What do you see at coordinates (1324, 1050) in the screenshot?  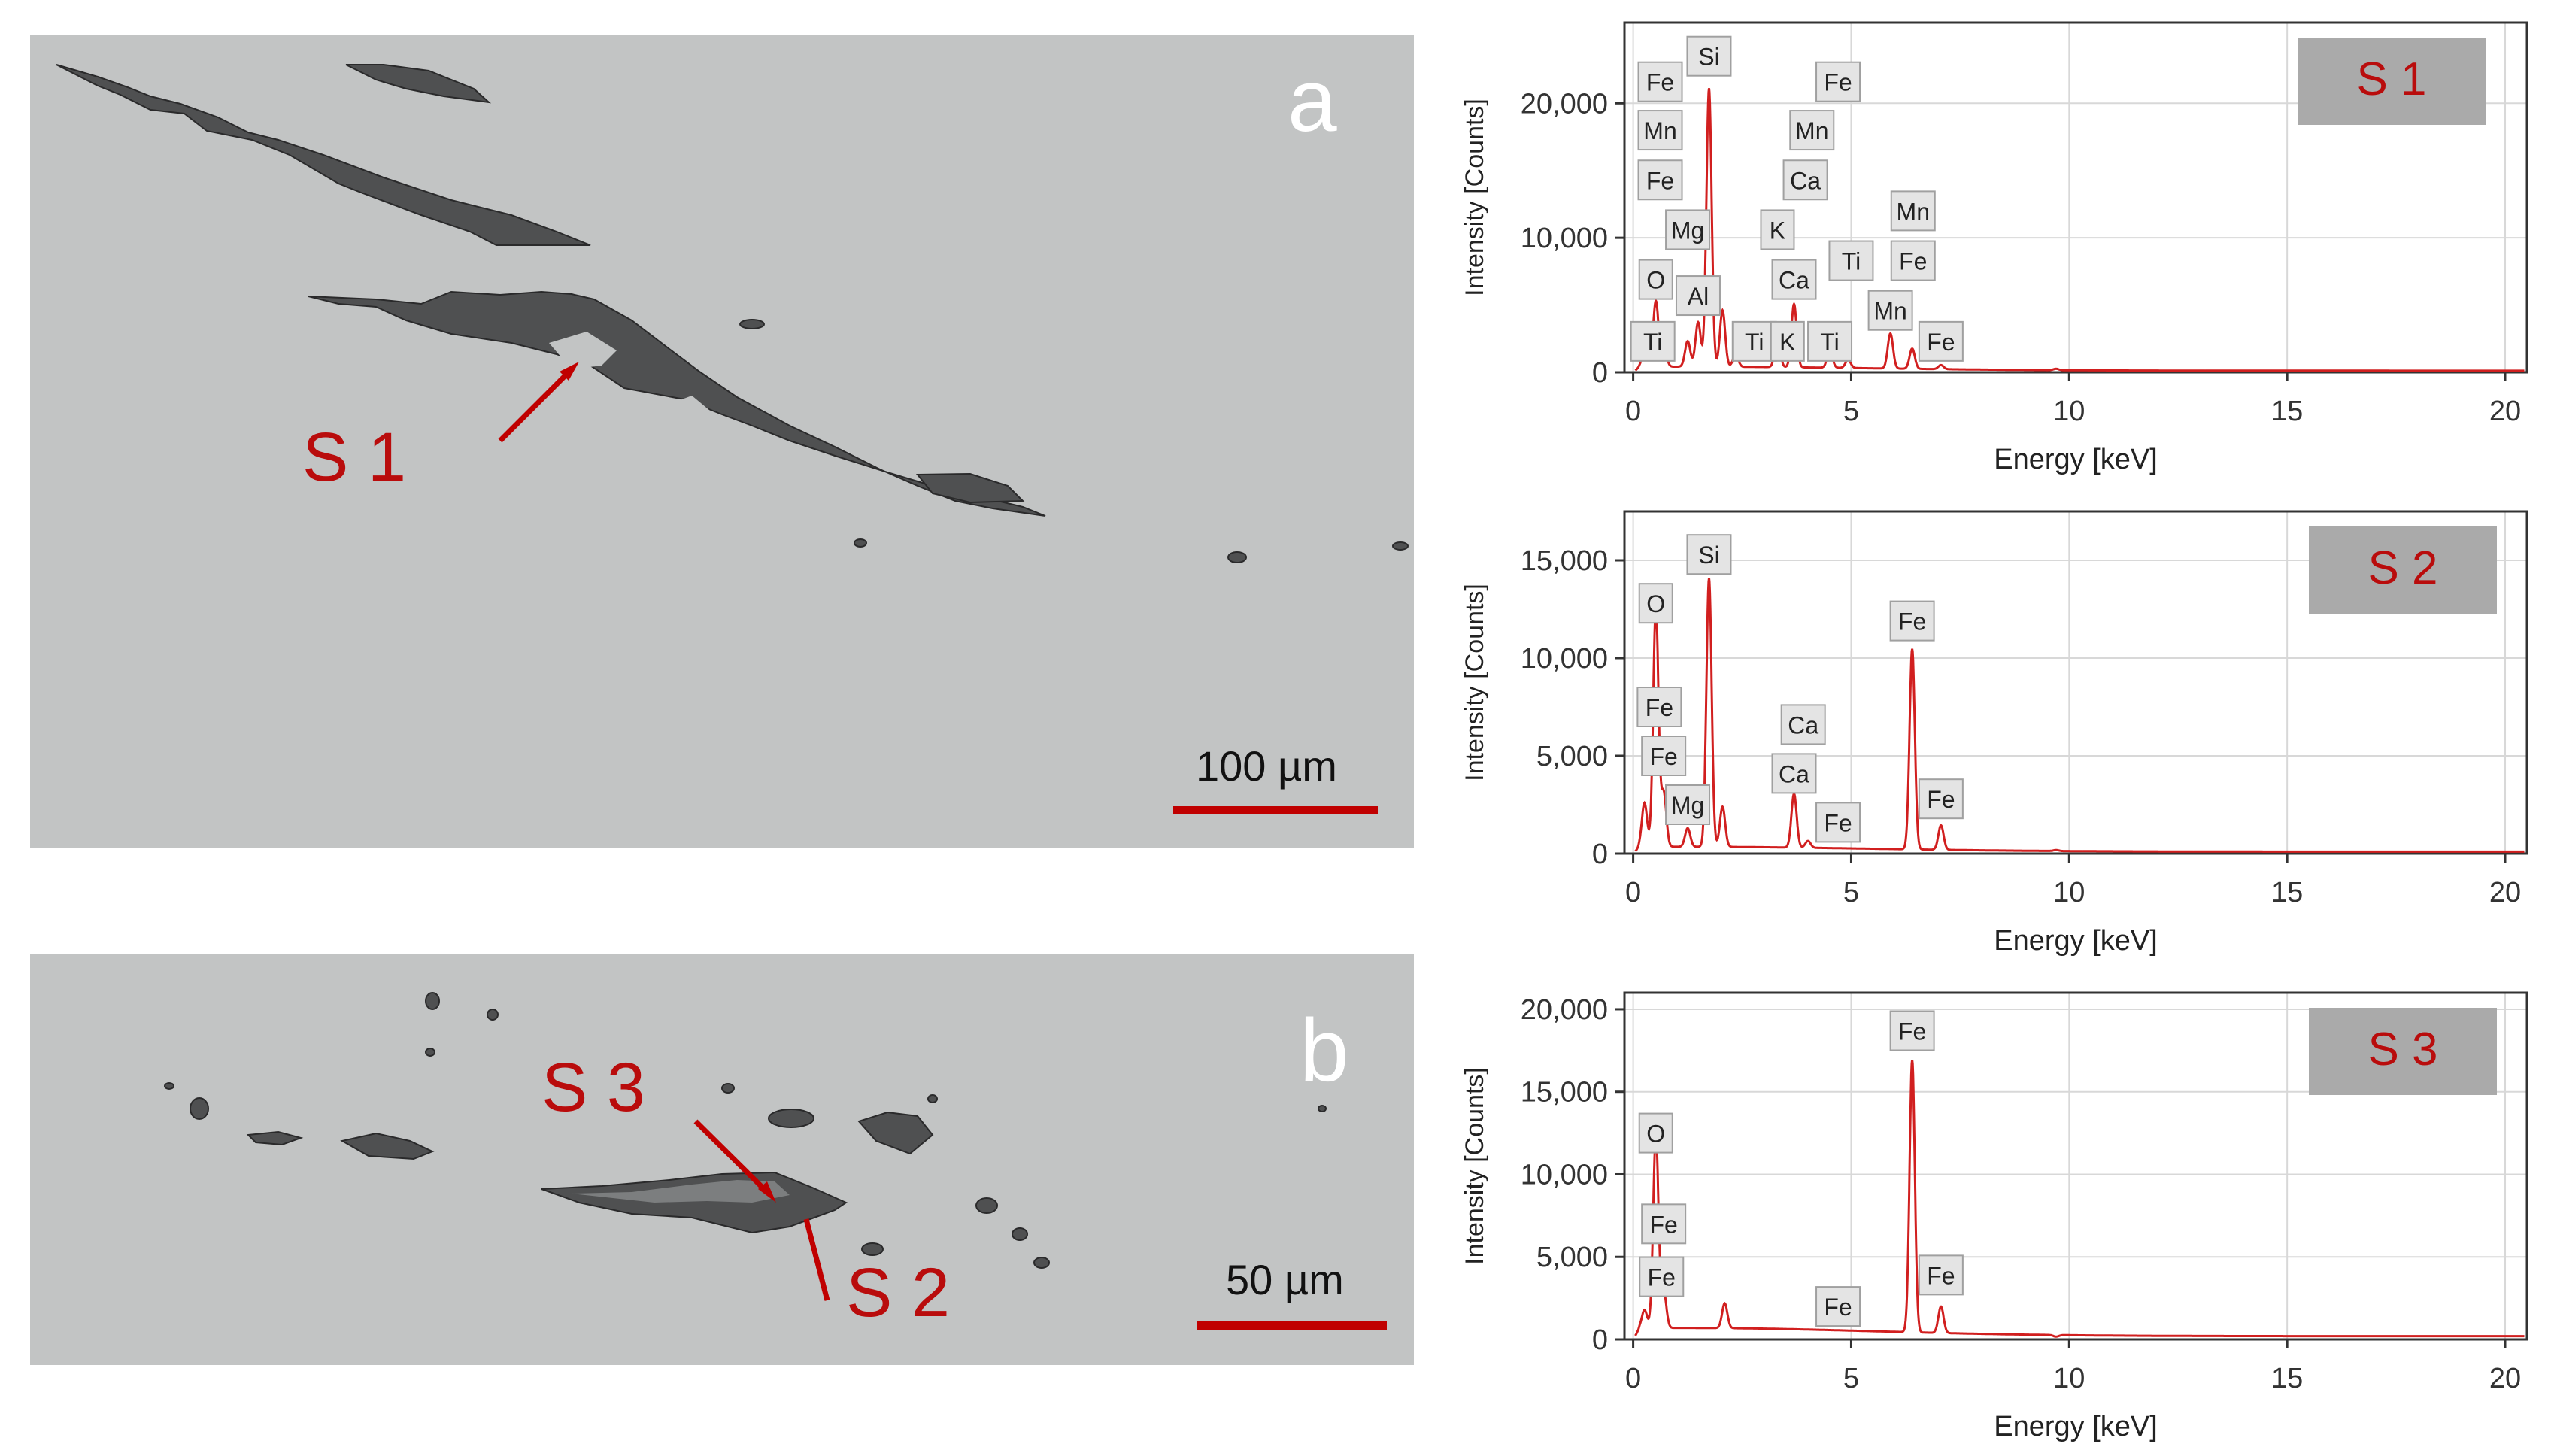 I see `panel-letter: b` at bounding box center [1324, 1050].